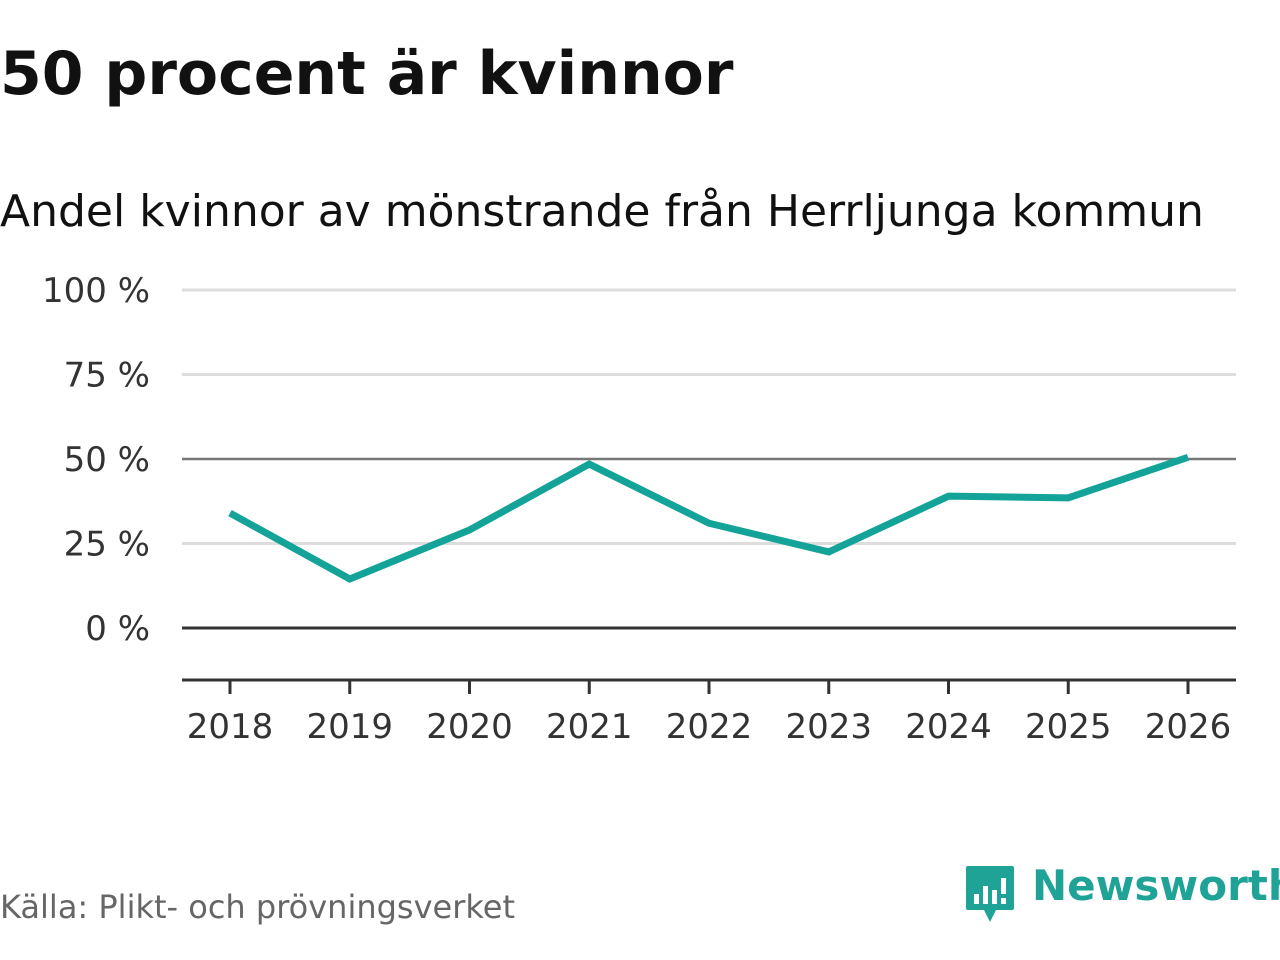 This screenshot has width=1280, height=960. I want to click on source-note: Källa: Plikt- och prövningsverket, so click(257, 907).